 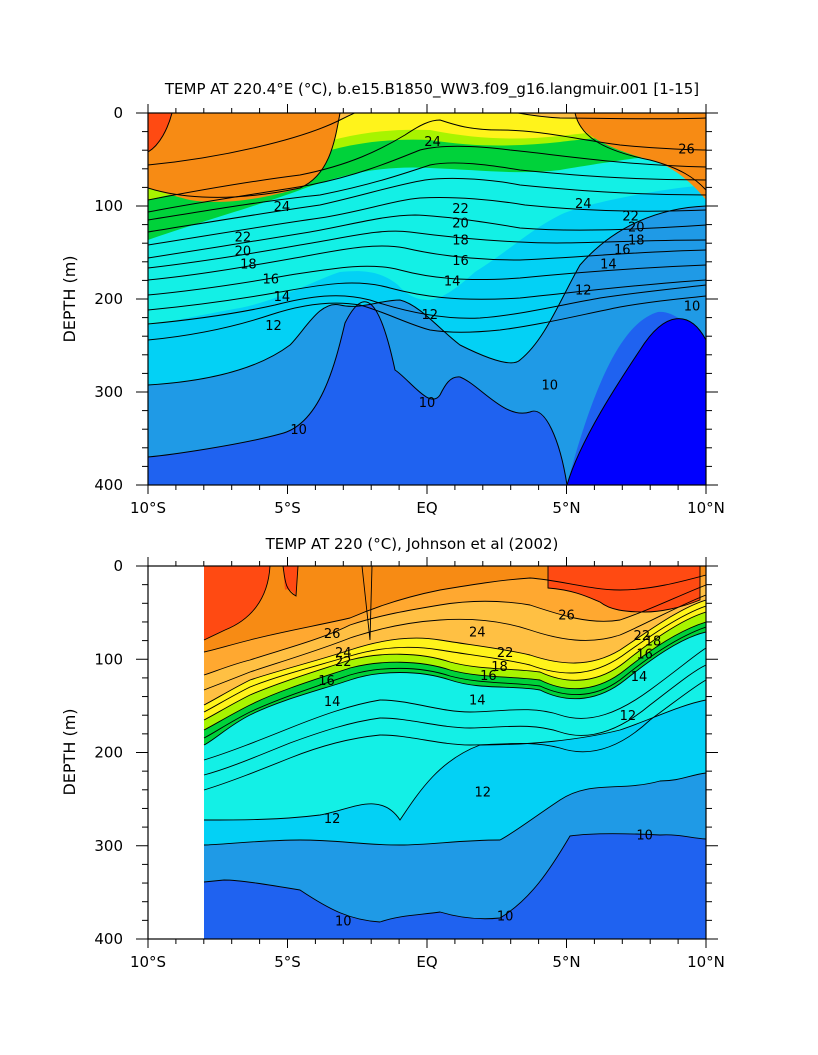 What do you see at coordinates (244, 157) in the screenshot?
I see `fill-26-28-left` at bounding box center [244, 157].